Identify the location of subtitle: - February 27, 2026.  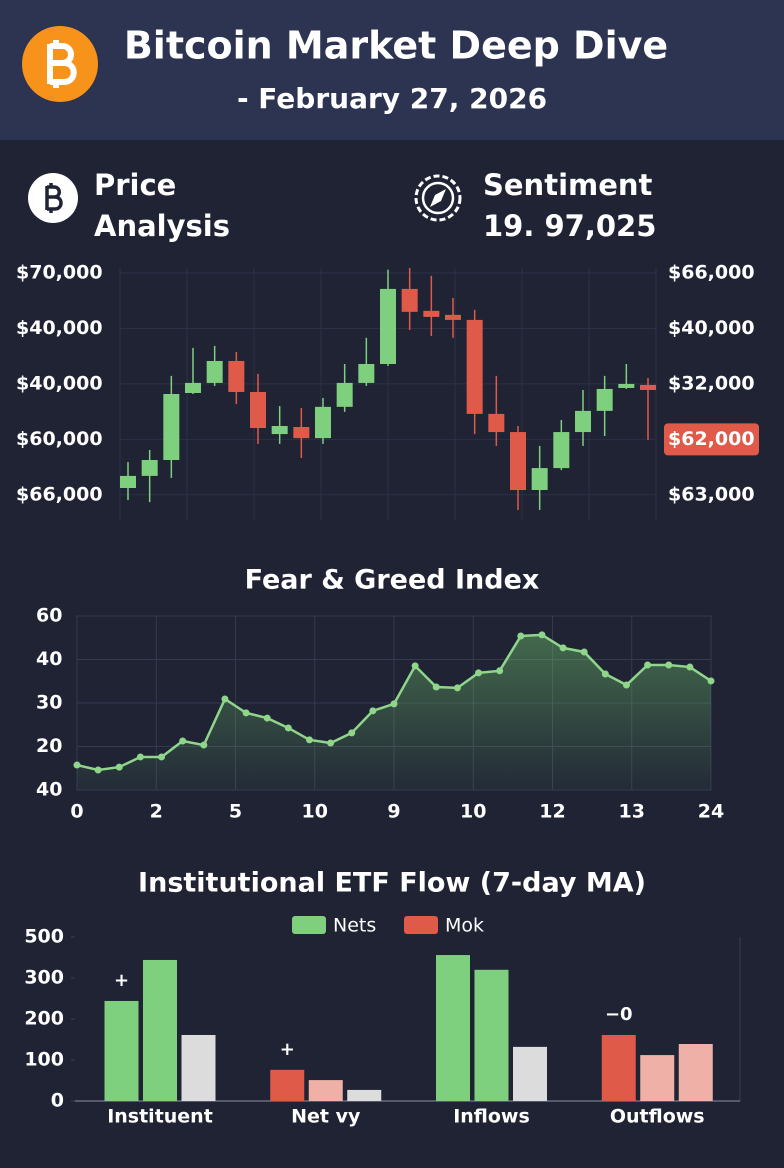
(392, 98).